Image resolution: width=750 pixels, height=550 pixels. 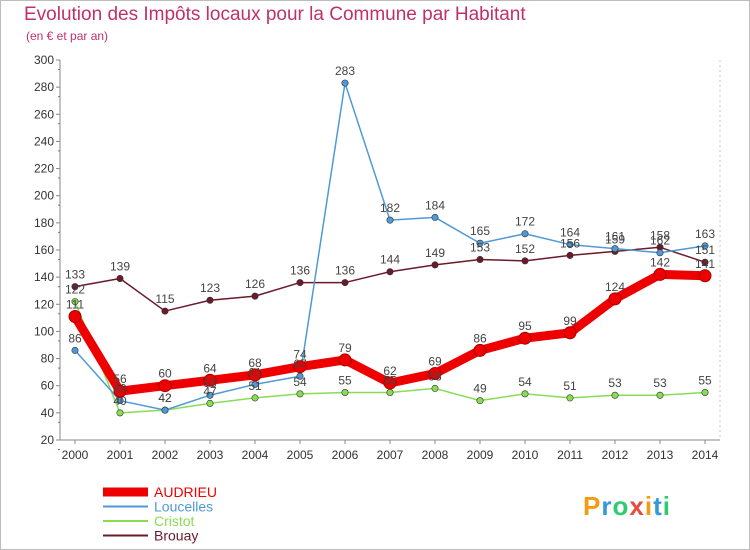 What do you see at coordinates (435, 205) in the screenshot?
I see `data-label: 184` at bounding box center [435, 205].